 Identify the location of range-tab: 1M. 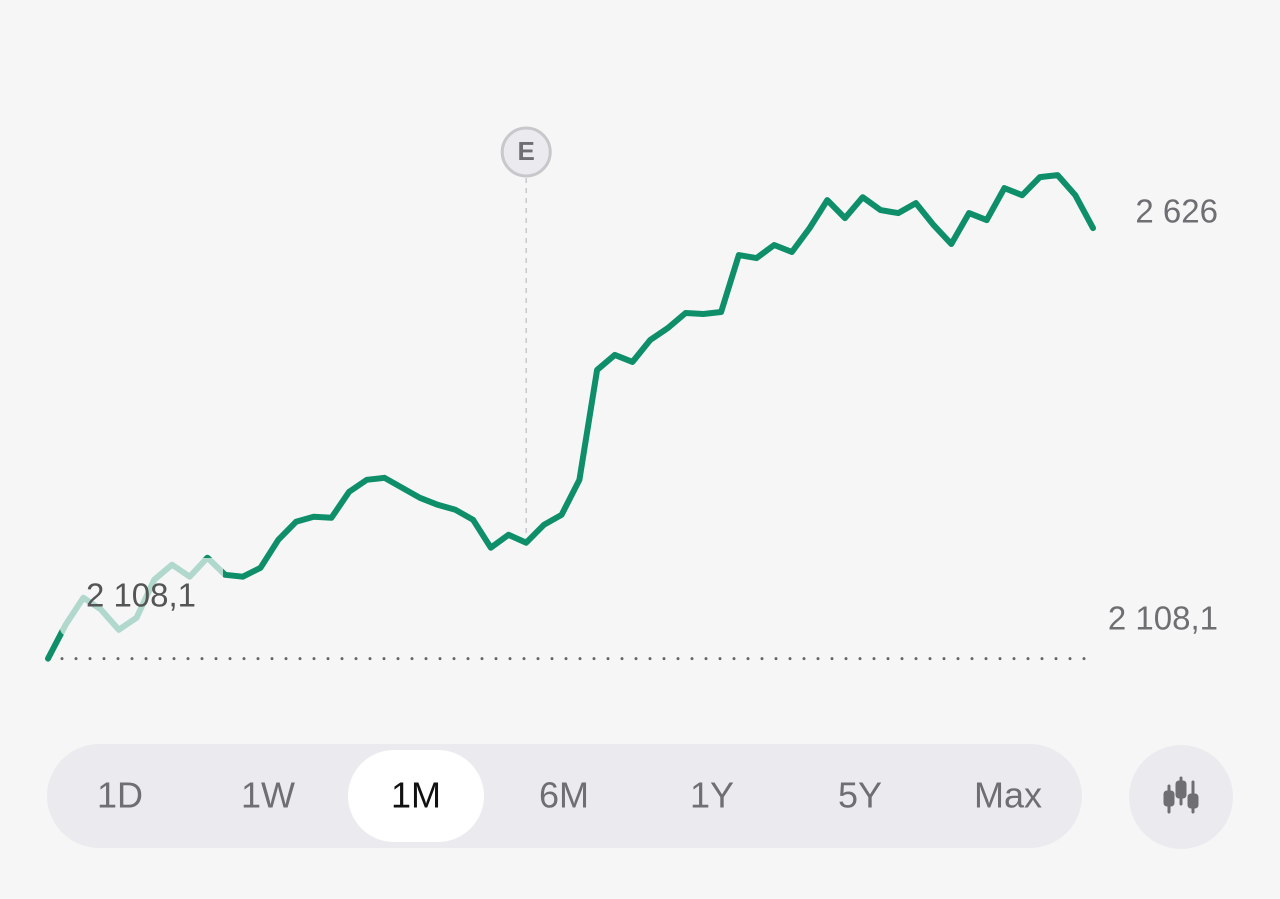
(416, 795).